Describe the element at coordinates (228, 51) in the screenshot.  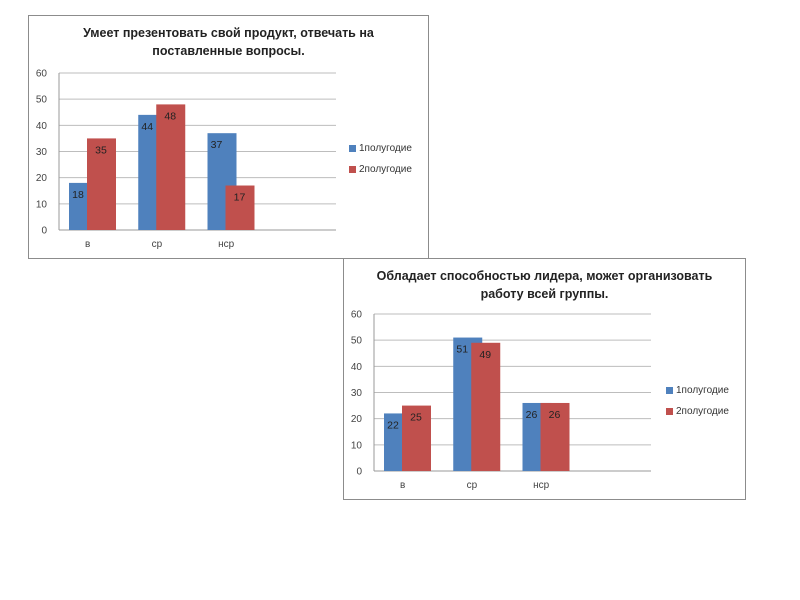
I see `chart-title-line2: поставленные вопросы.` at that location.